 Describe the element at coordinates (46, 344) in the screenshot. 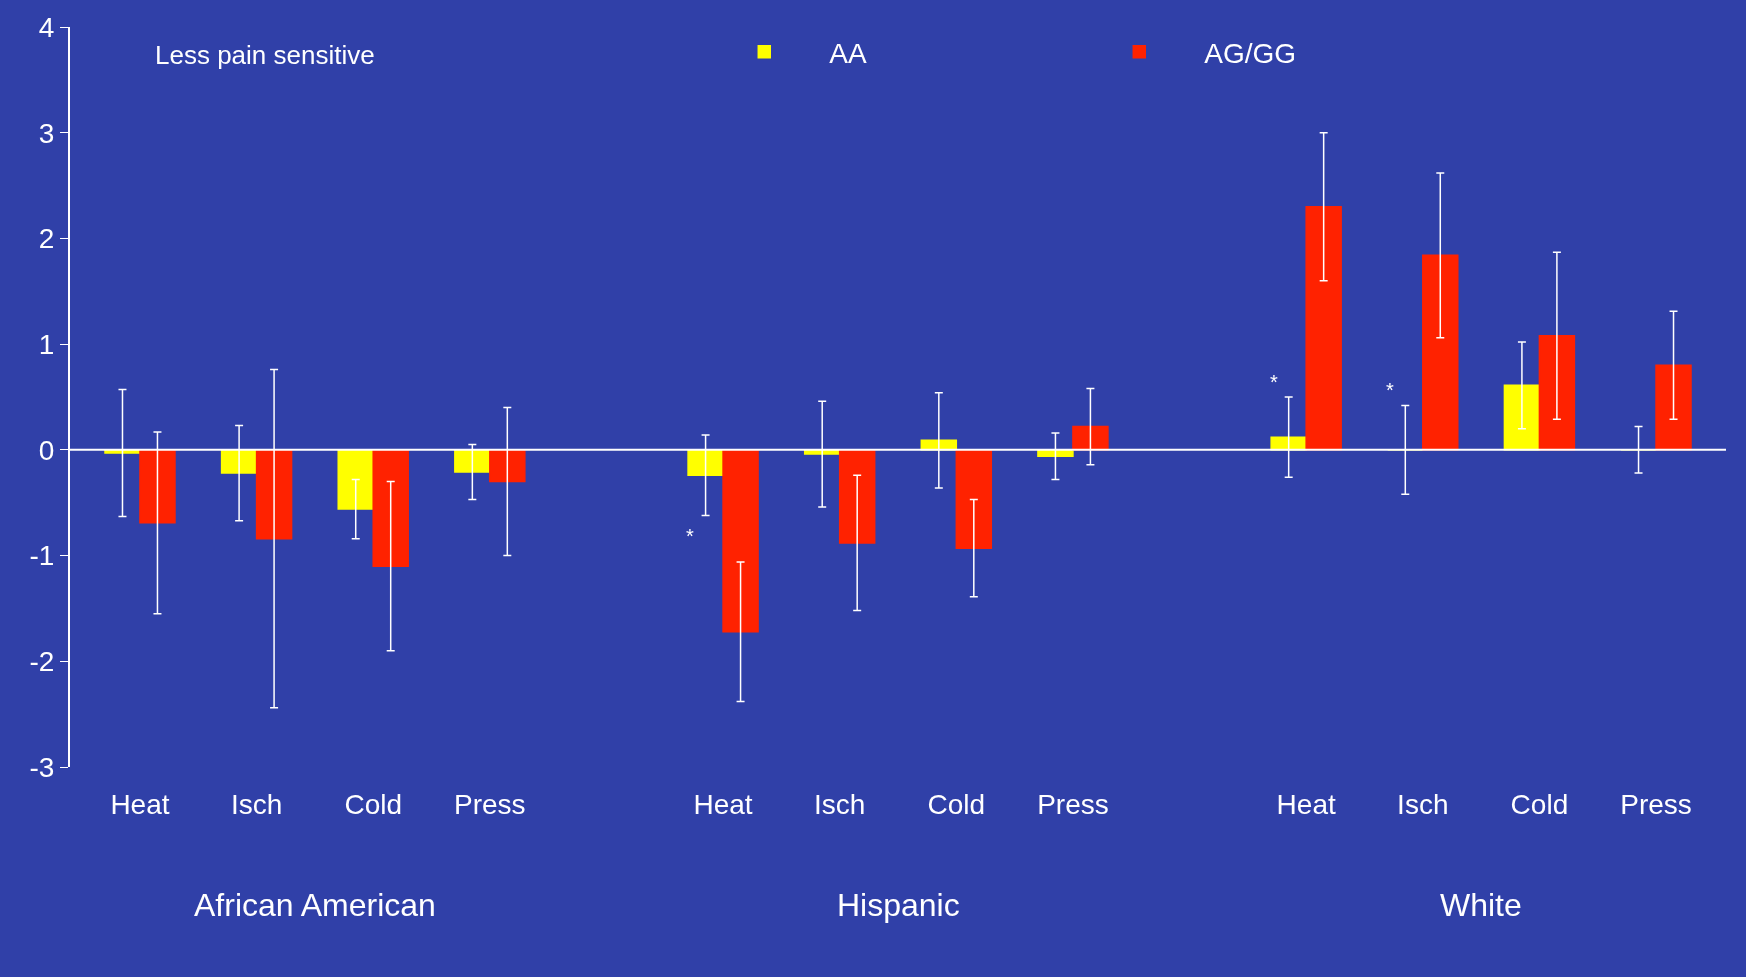

I see `y-tick-label: 1` at that location.